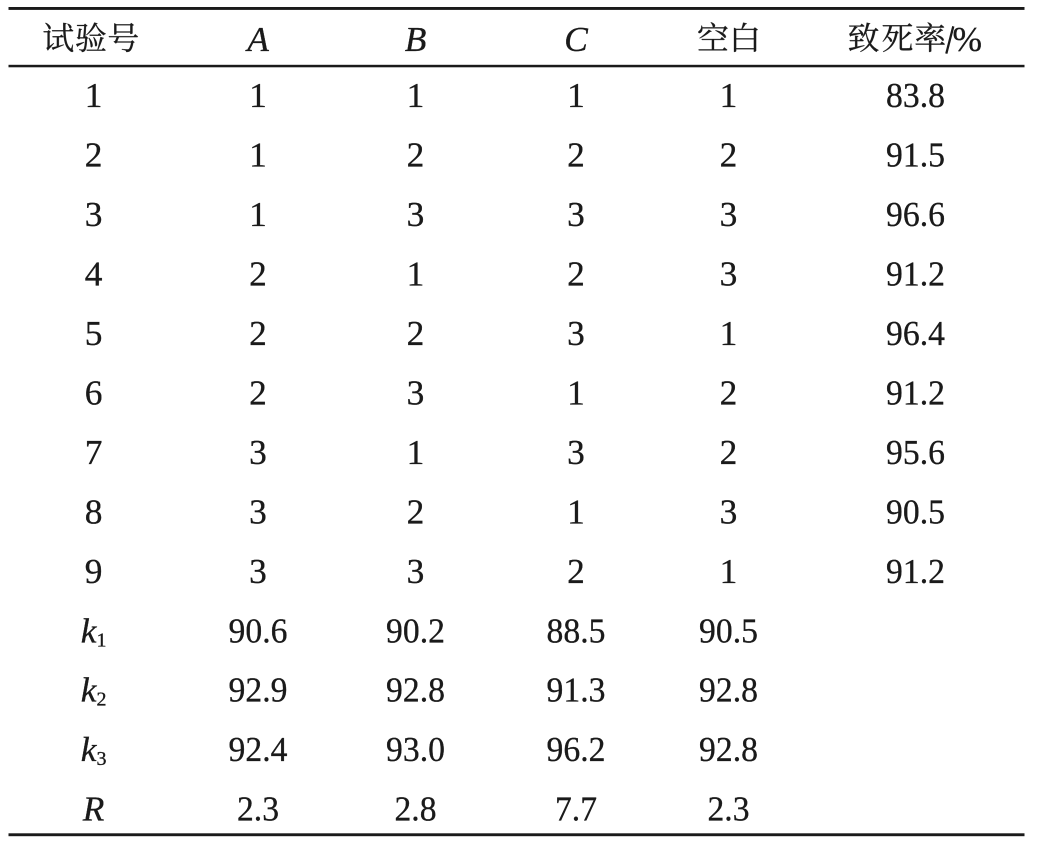 This screenshot has width=1056, height=845. I want to click on svg-text: 5, so click(94, 333).